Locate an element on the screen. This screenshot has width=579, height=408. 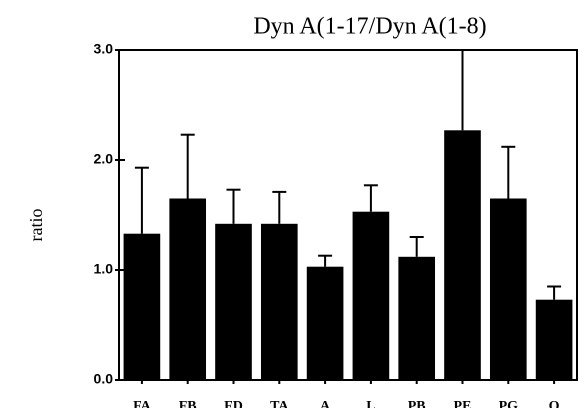
y-axis-label: ratio is located at coordinates (36, 225).